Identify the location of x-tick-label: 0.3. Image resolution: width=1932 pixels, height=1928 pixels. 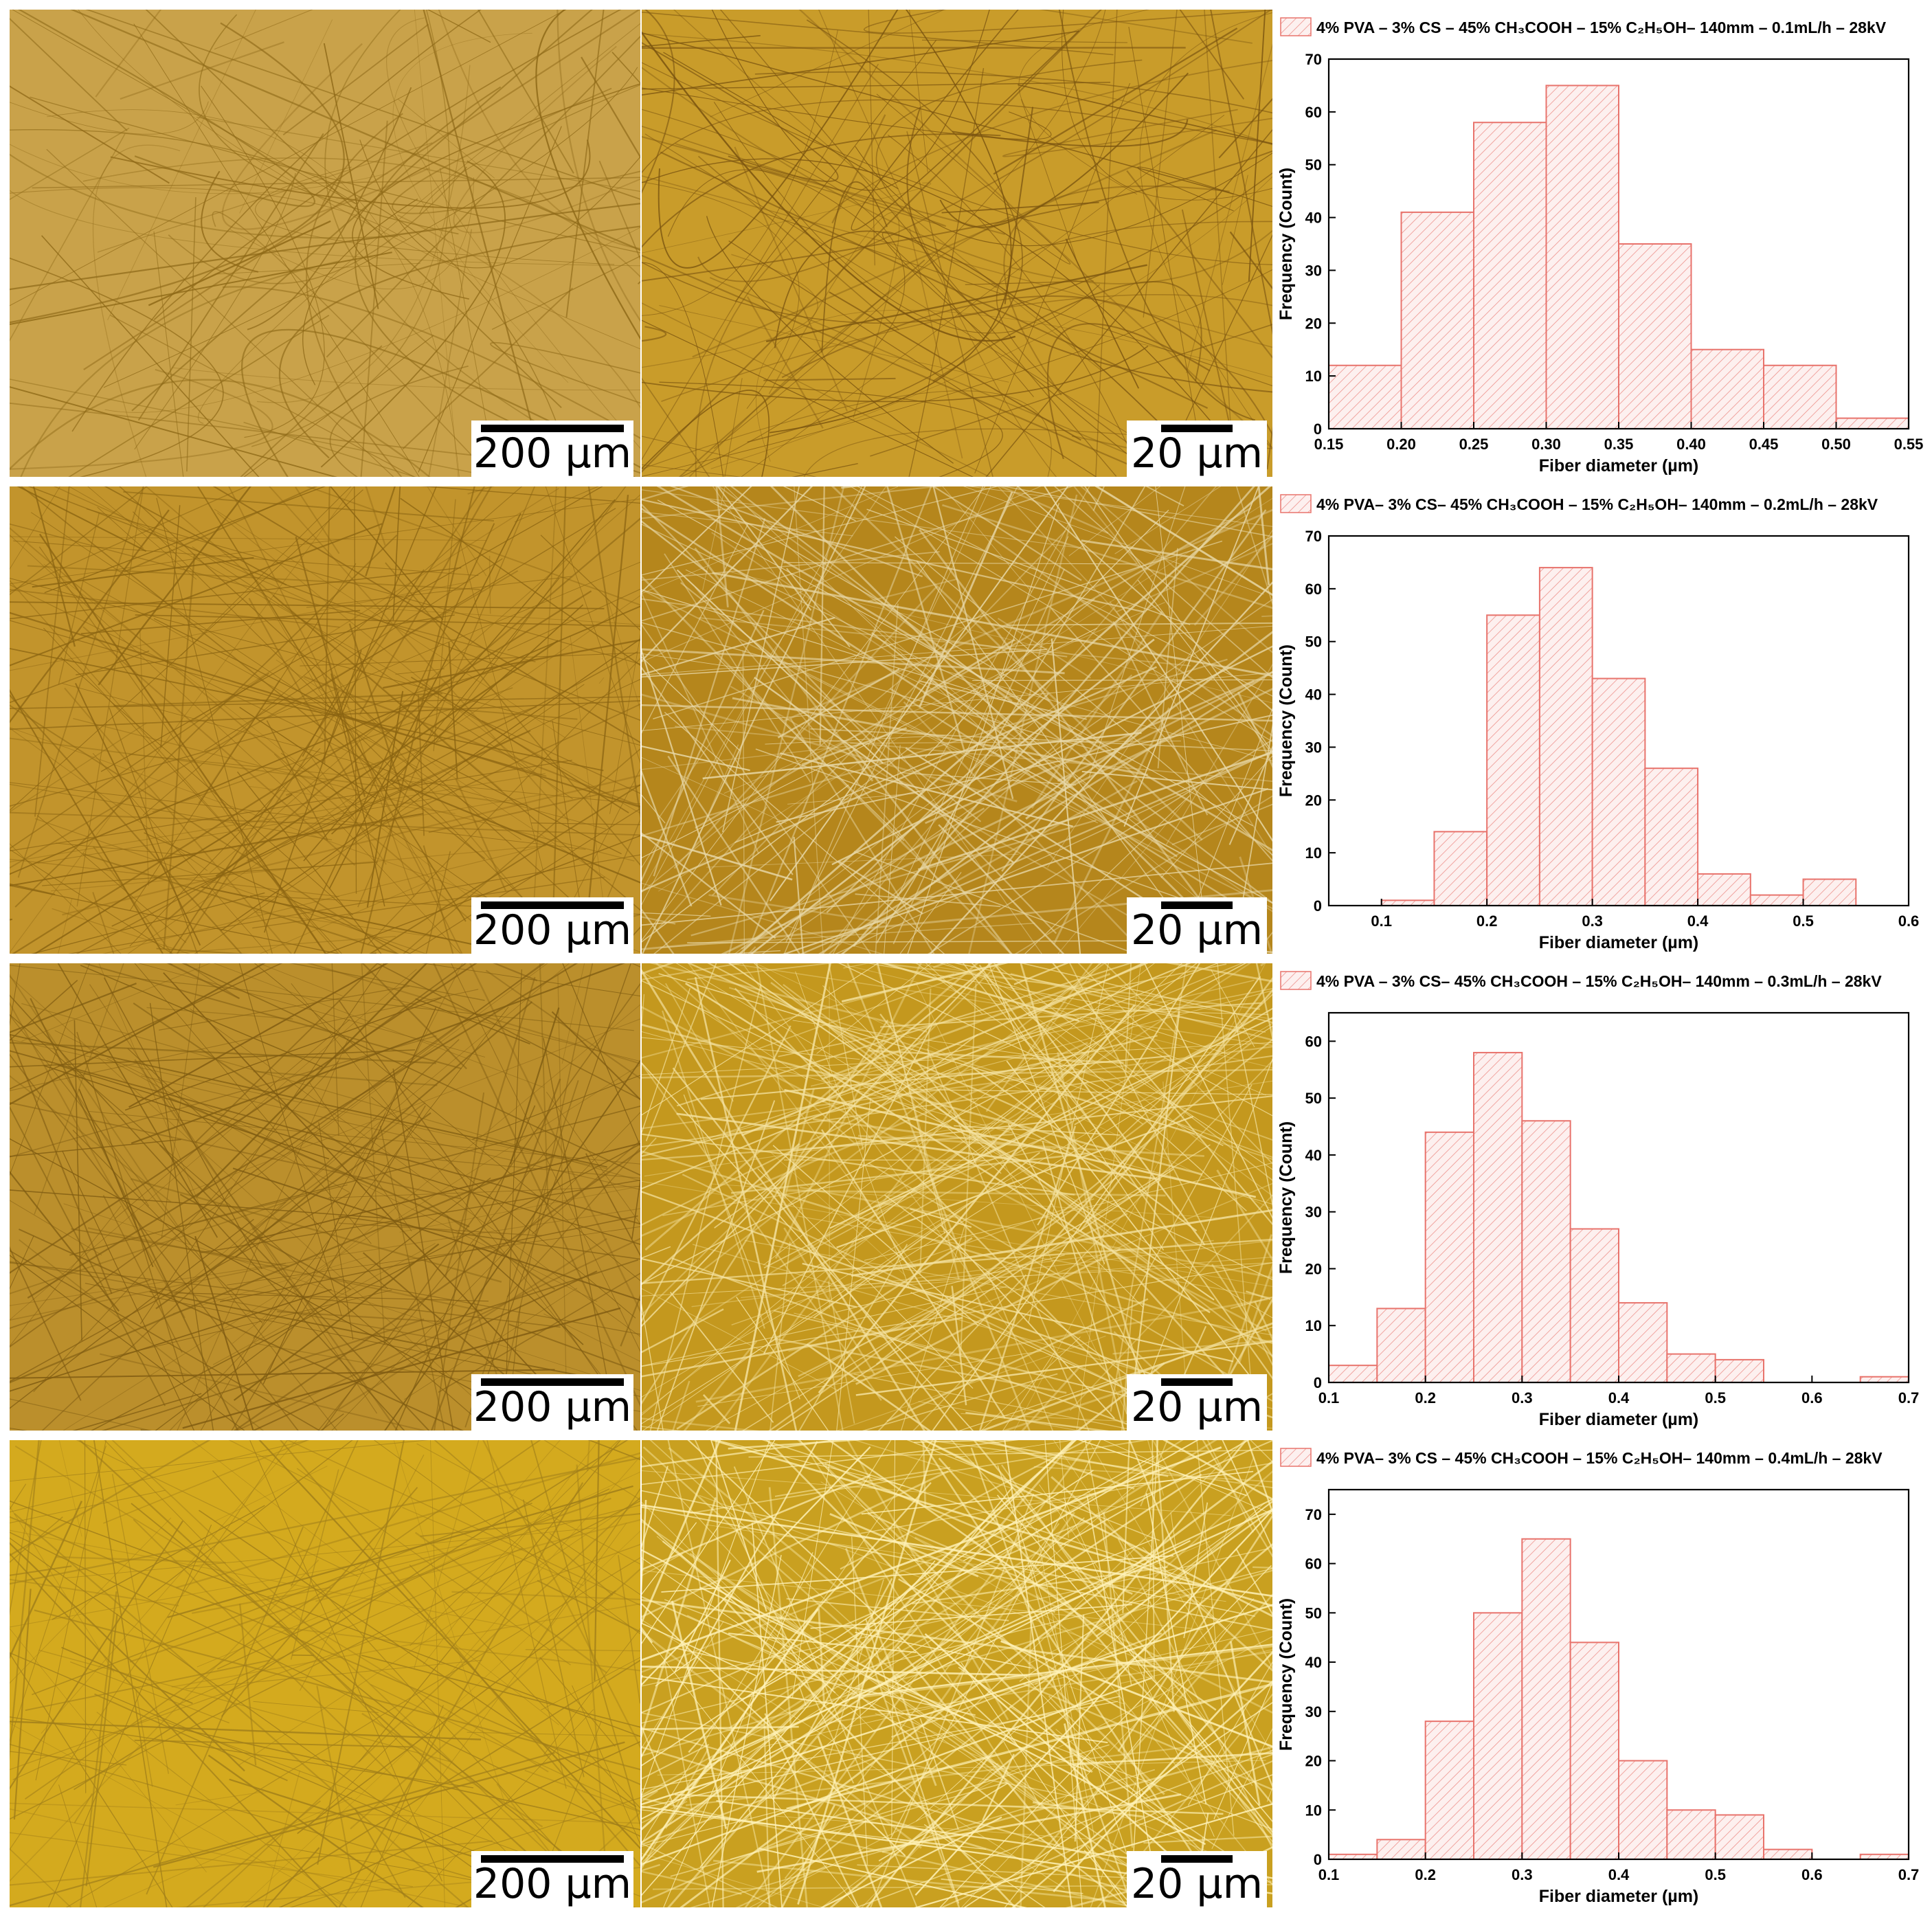
(1522, 1397).